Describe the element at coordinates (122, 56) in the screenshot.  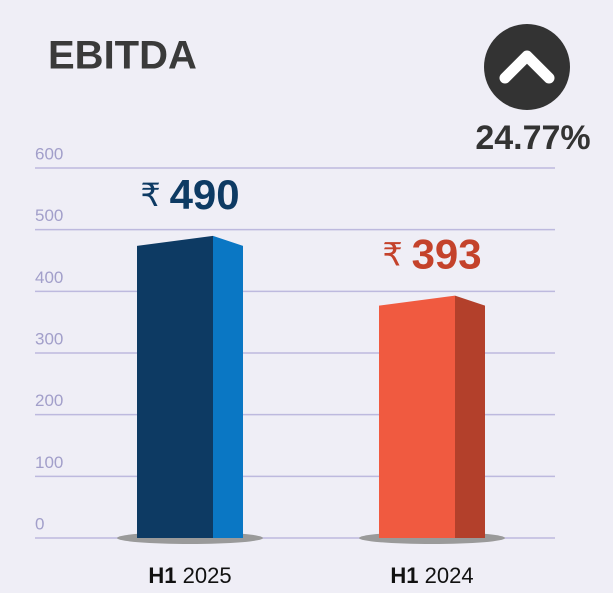
I see `chart-title: EBITDA` at that location.